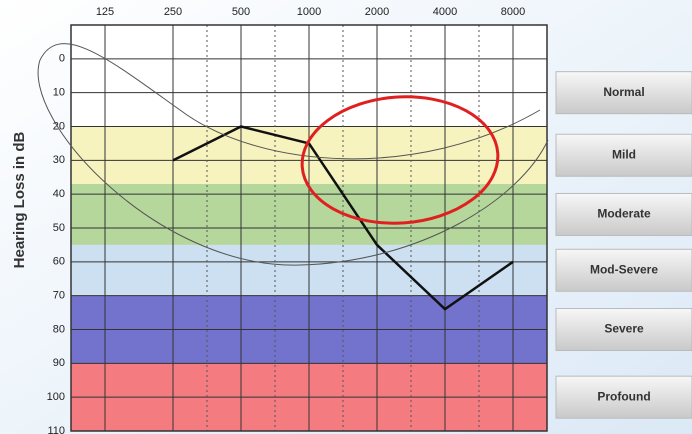 This screenshot has width=692, height=434. I want to click on x-tick-label: 8000, so click(513, 12).